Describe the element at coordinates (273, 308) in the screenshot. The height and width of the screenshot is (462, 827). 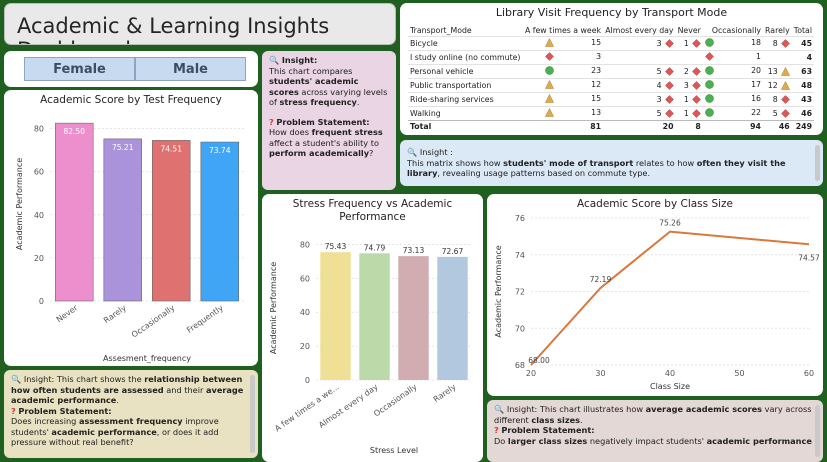
I see `stress-y-axis-label: Academic Performance` at that location.